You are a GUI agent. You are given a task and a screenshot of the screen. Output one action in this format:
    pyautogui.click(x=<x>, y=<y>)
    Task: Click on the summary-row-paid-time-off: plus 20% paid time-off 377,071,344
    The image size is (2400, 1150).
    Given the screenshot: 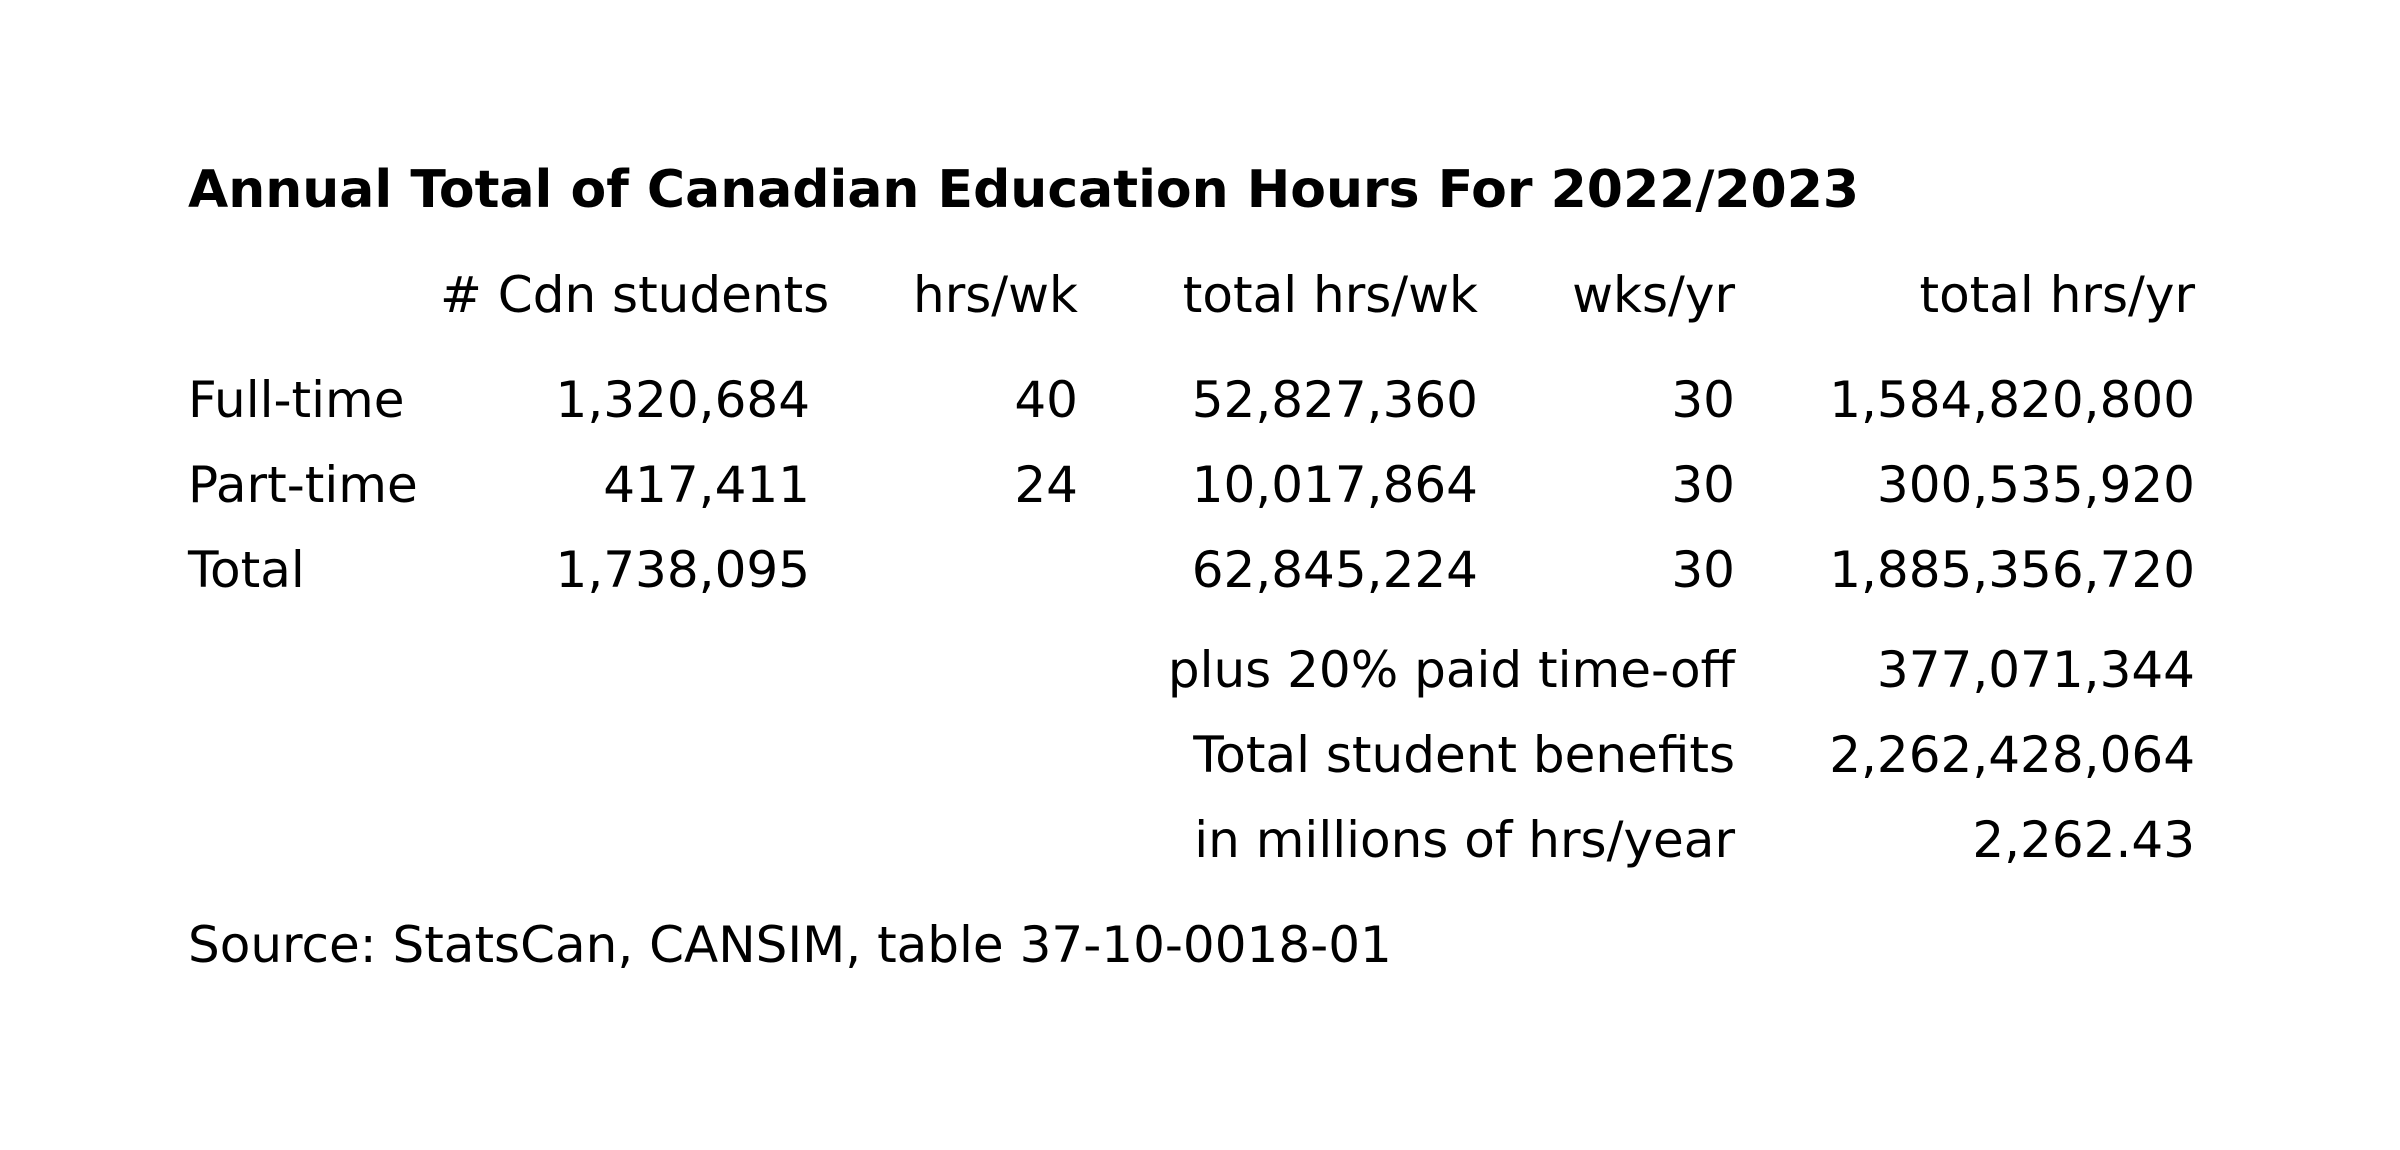 What is the action you would take?
    pyautogui.click(x=1191, y=670)
    